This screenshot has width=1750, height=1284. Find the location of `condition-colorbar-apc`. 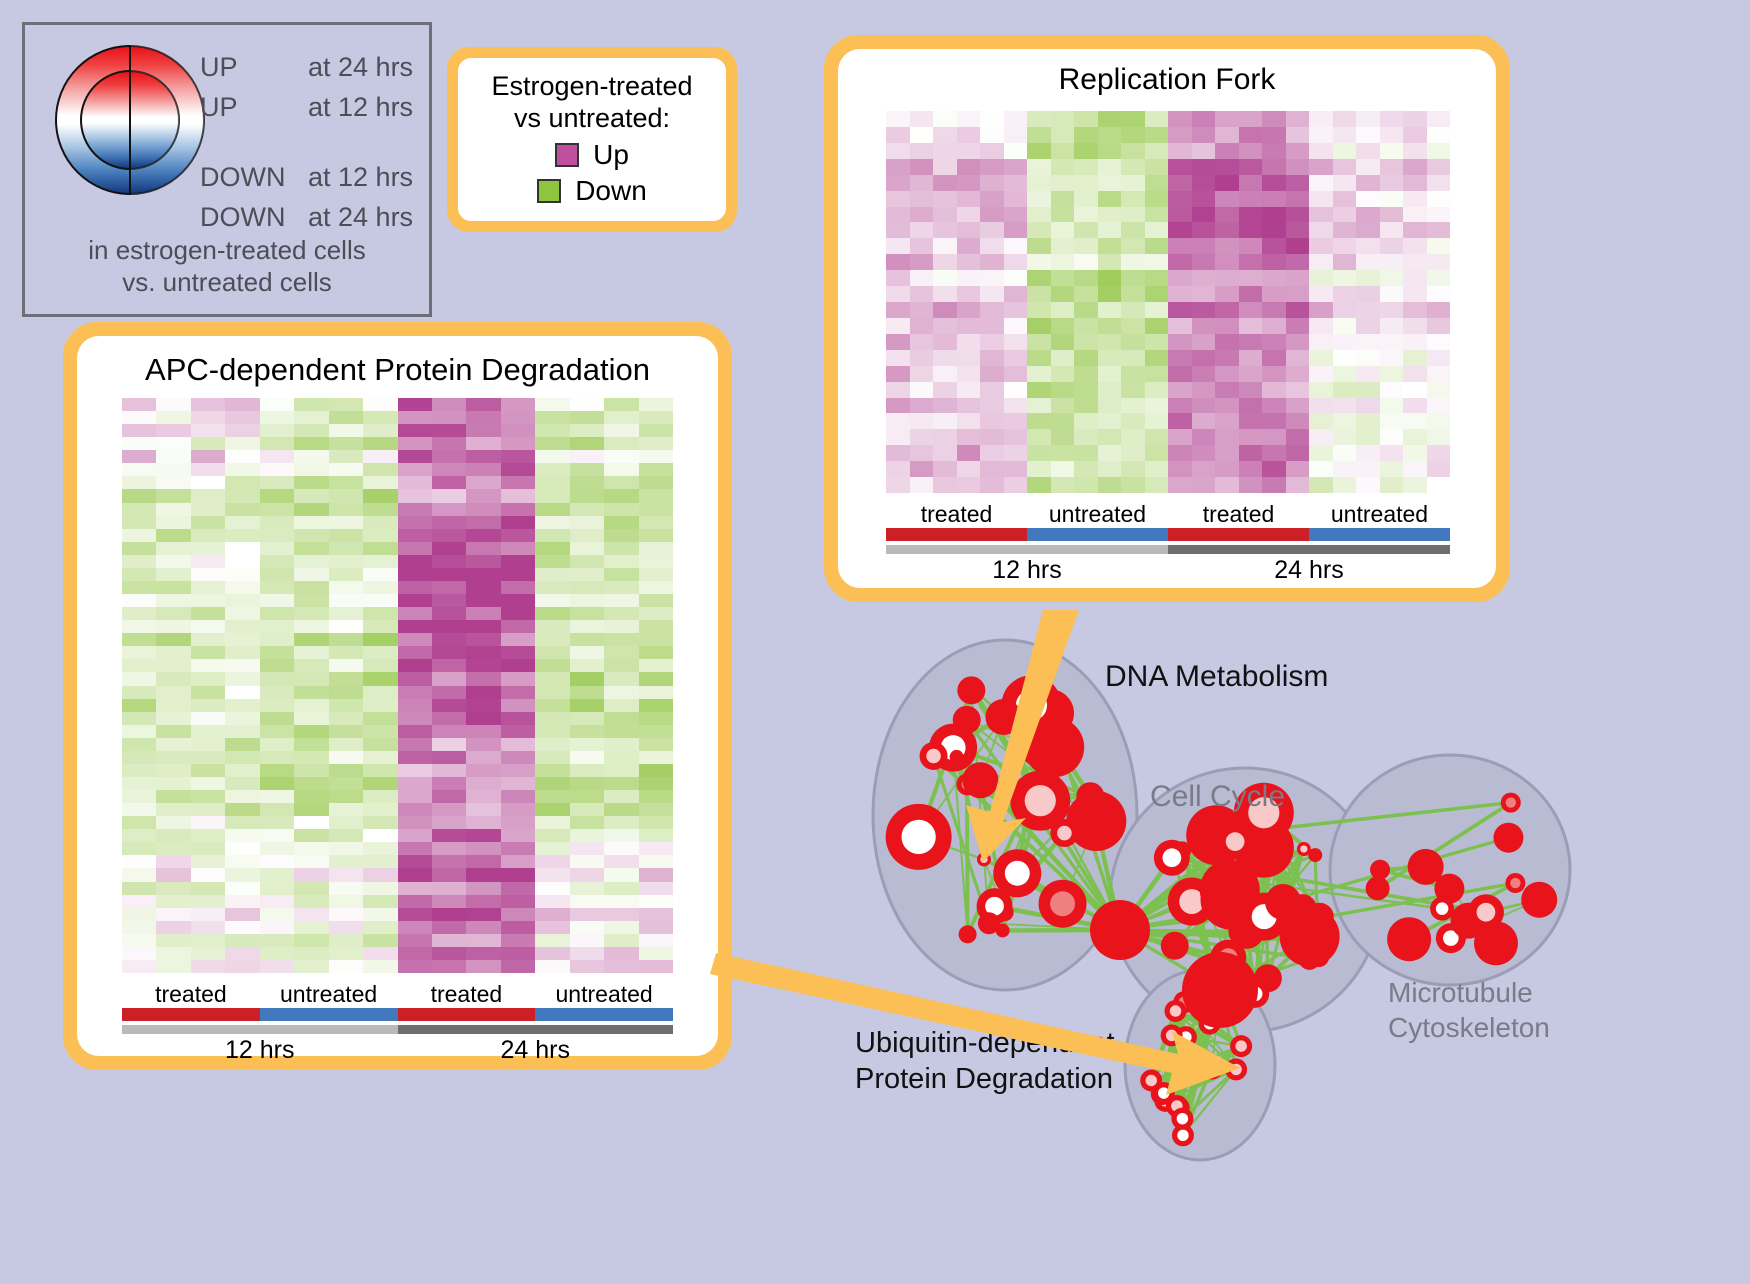

condition-colorbar-apc is located at coordinates (397, 1014).